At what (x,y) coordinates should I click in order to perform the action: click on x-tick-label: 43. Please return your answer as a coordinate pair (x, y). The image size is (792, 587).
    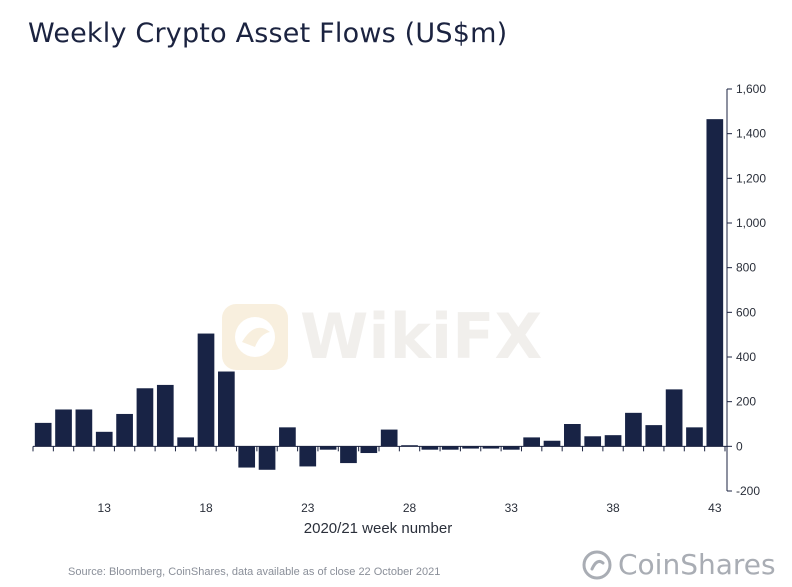
    Looking at the image, I should click on (715, 508).